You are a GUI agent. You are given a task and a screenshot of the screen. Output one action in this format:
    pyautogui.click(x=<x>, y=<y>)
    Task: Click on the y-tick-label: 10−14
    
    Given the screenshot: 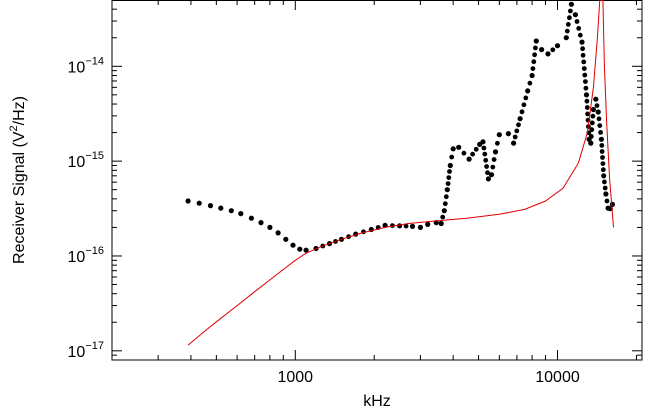 What is the action you would take?
    pyautogui.click(x=86, y=65)
    